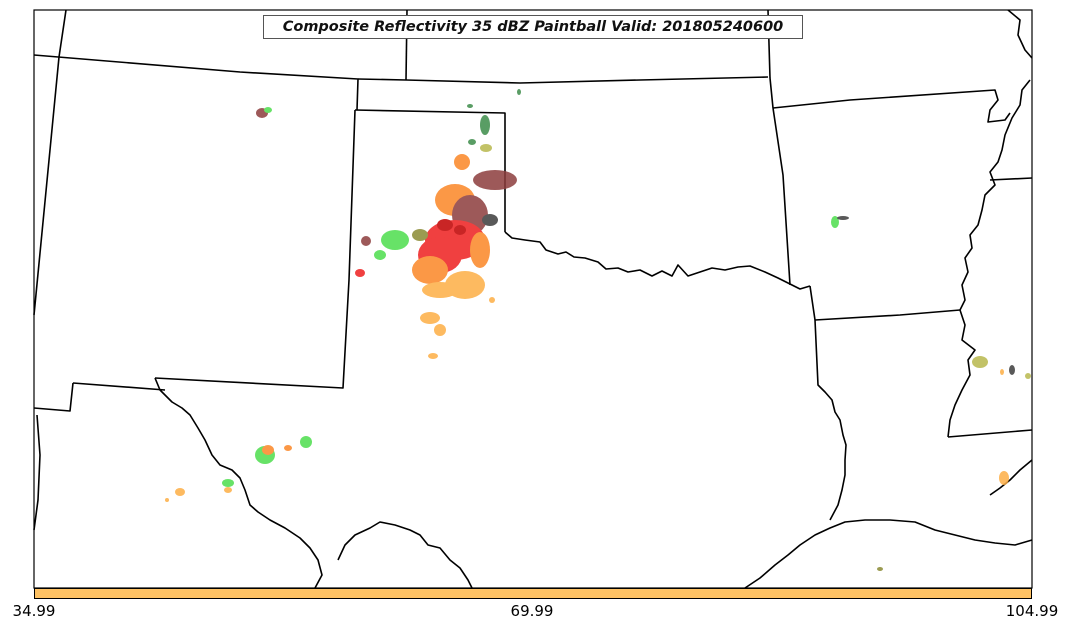 Image resolution: width=1070 pixels, height=633 pixels. What do you see at coordinates (533, 593) in the screenshot?
I see `colorbar` at bounding box center [533, 593].